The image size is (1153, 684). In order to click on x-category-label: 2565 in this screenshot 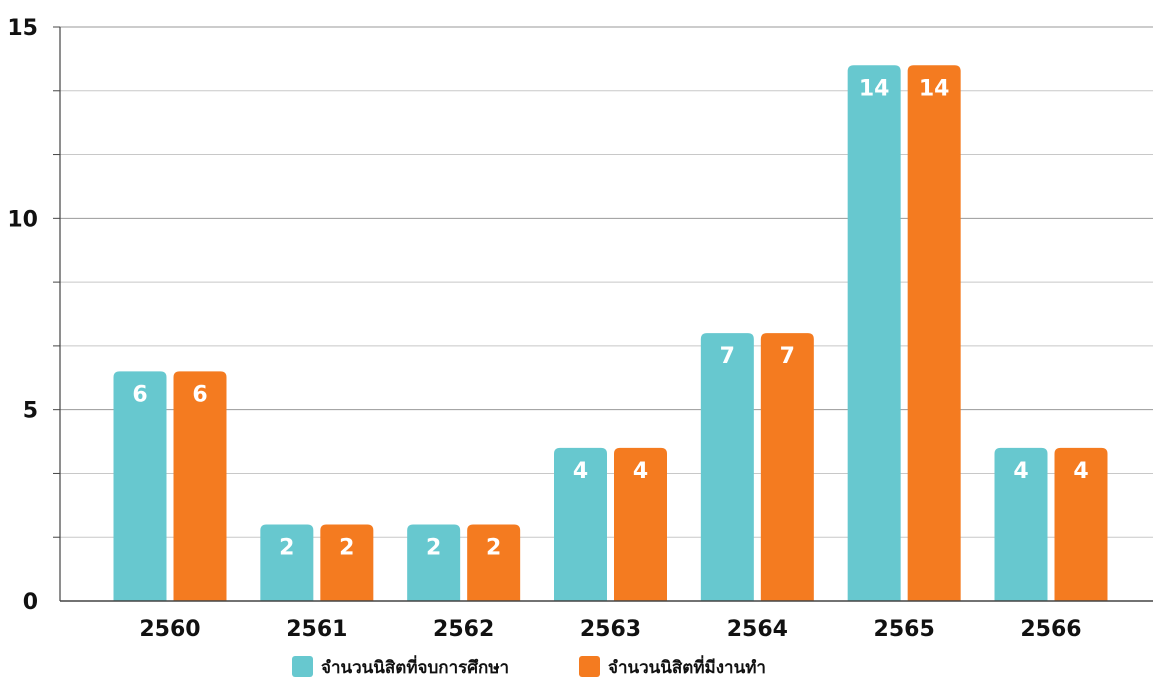, I will do `click(904, 629)`.